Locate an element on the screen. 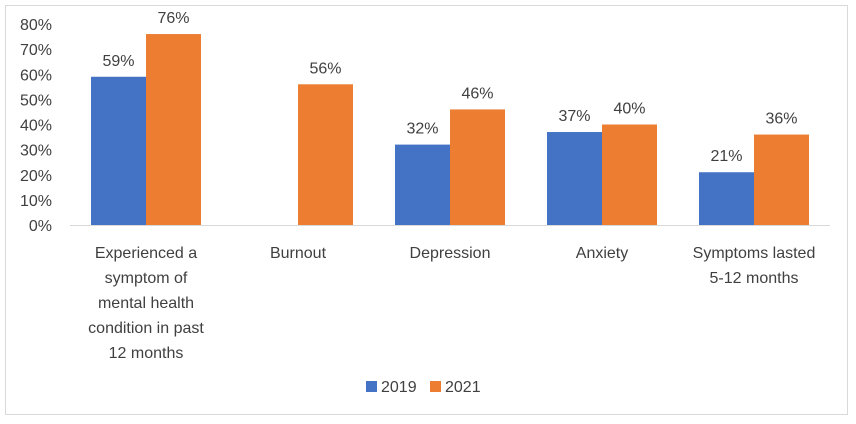 This screenshot has height=424, width=856. legend-label-2019: 2019 is located at coordinates (399, 387).